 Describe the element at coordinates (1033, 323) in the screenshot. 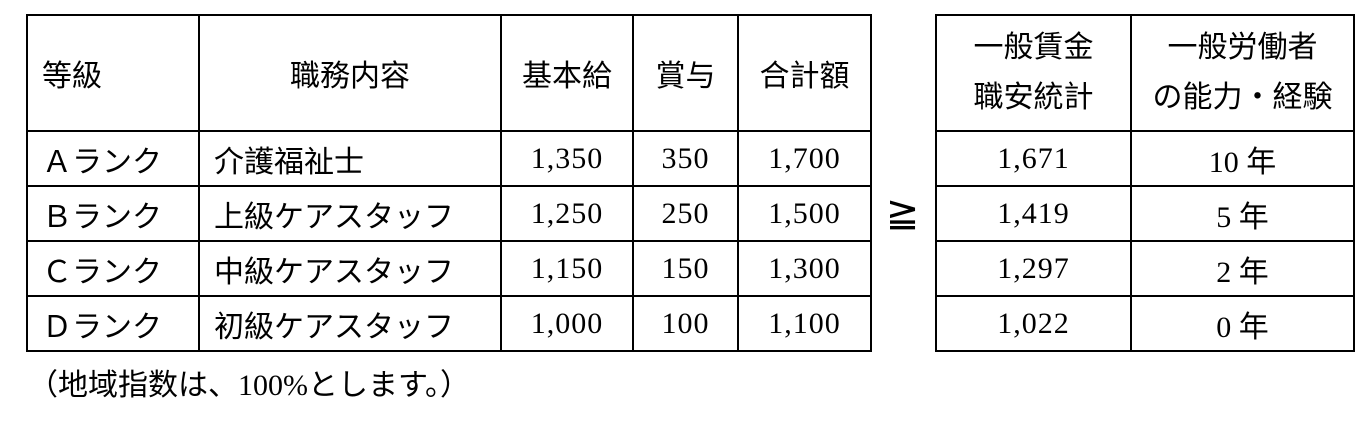

I see `general-wage-cell: 1,022` at that location.